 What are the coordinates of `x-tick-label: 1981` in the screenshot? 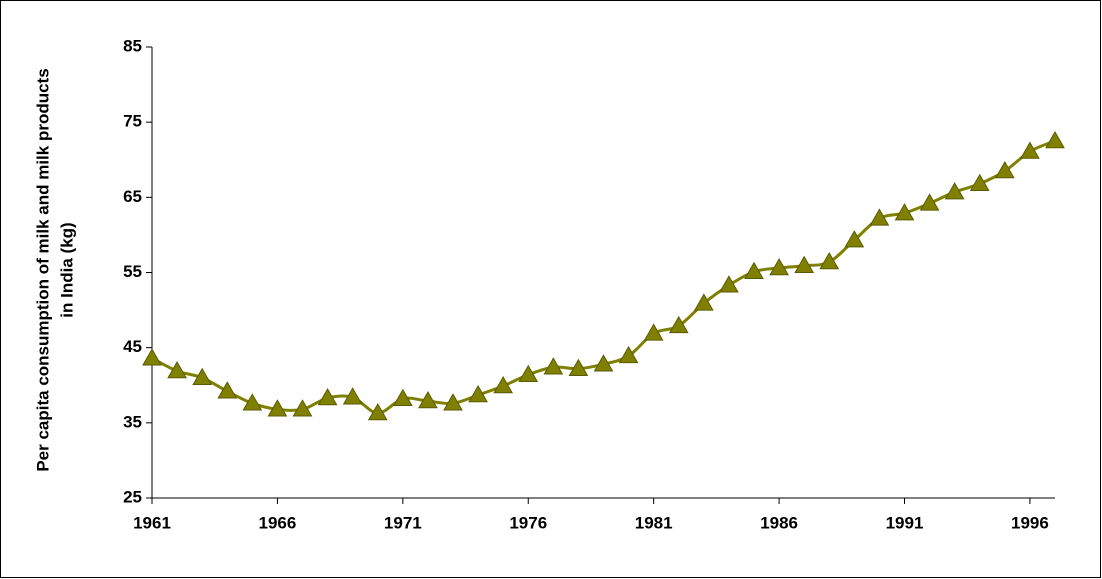 It's located at (654, 522).